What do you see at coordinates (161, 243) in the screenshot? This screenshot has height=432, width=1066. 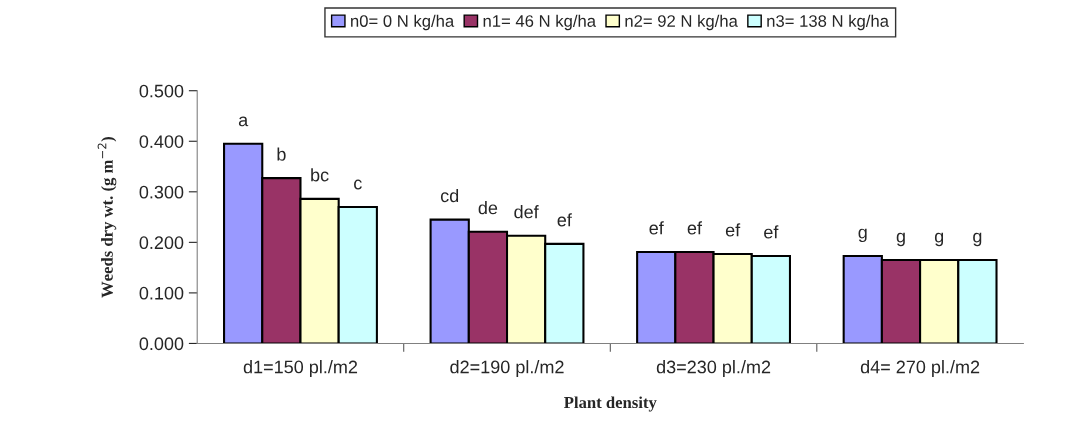 I see `y-tick-label: 0.200` at bounding box center [161, 243].